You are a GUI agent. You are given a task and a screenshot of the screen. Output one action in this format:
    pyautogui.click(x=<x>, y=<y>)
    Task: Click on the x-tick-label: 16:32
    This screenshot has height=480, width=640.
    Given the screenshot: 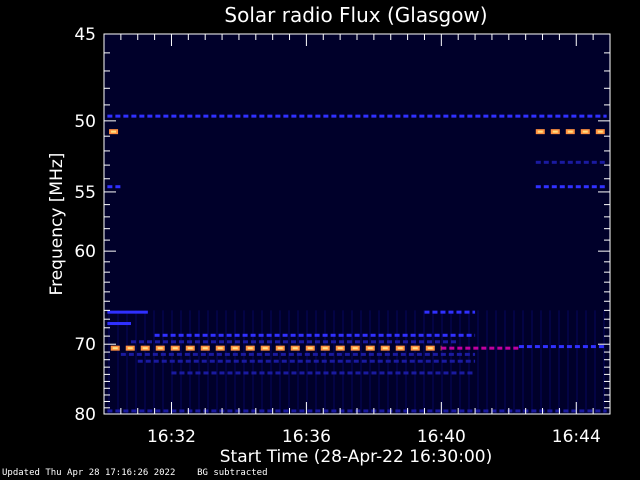 What is the action you would take?
    pyautogui.click(x=171, y=437)
    